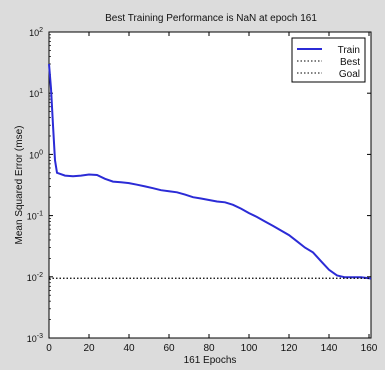  Describe the element at coordinates (328, 60) in the screenshot. I see `legend-box` at that location.